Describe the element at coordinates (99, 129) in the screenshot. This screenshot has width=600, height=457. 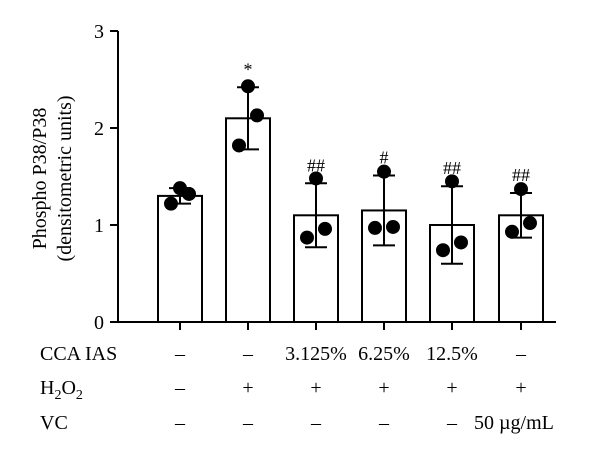
I see `y-tick-label: 2` at that location.